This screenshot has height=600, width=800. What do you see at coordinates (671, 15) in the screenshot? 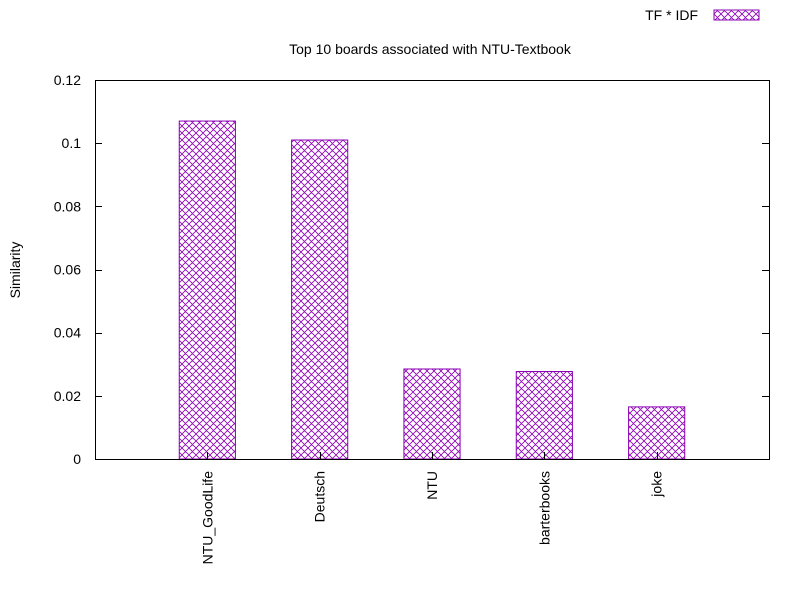
I see `legend-label-tfidf: TF * IDF` at bounding box center [671, 15].